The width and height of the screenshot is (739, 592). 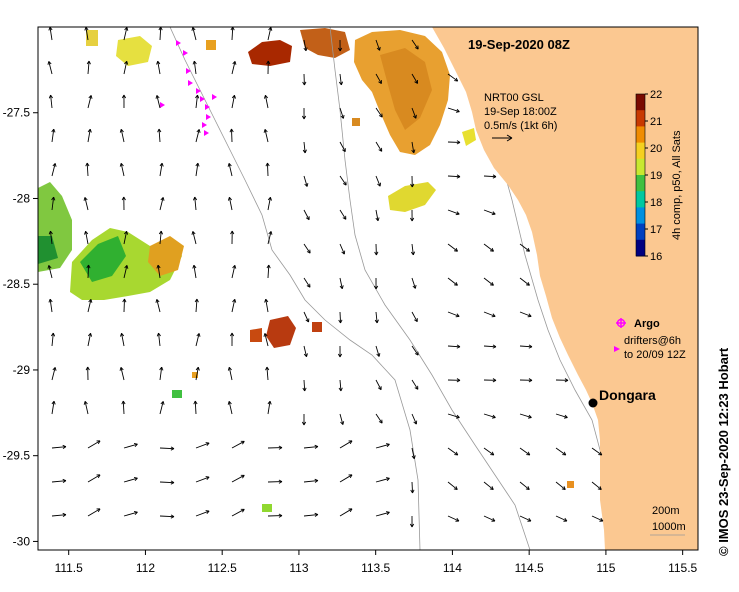 I want to click on drifters-line-1: drifters@6h, so click(x=652, y=341).